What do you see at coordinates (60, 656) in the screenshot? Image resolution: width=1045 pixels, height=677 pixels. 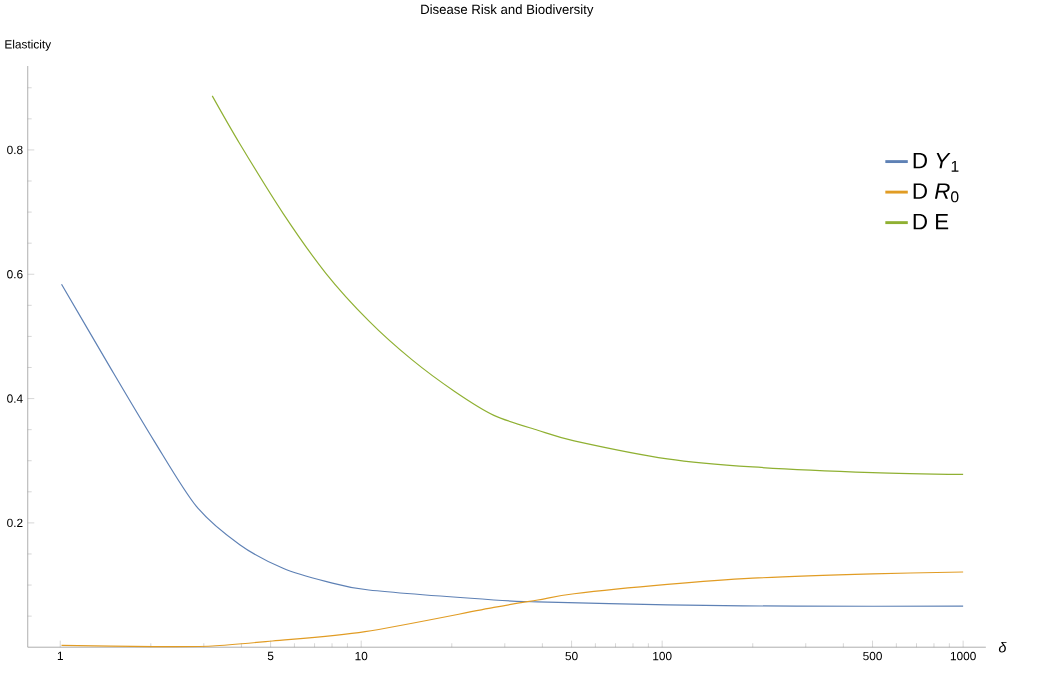 I see `x-tick-label: 1` at bounding box center [60, 656].